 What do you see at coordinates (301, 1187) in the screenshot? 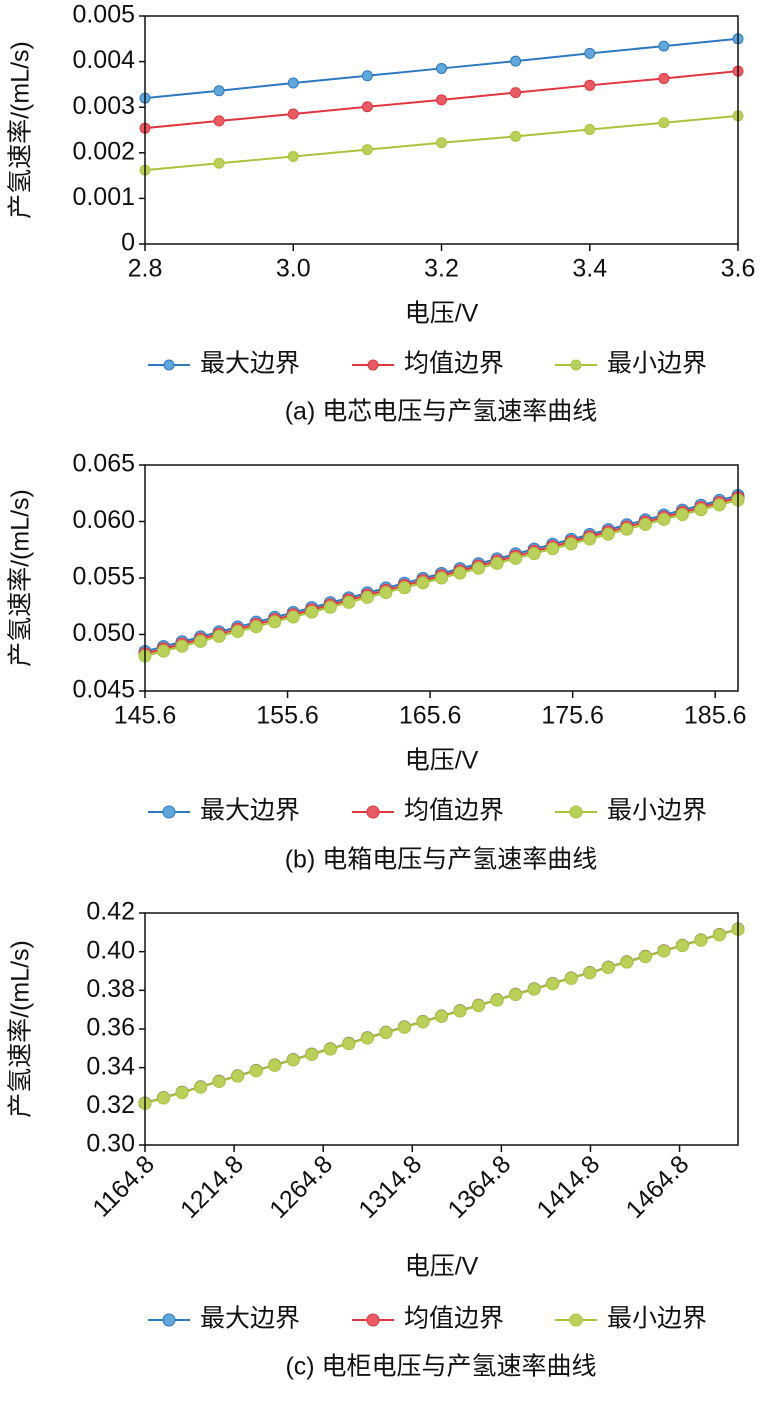
I see `x-tick-label: 1264.8` at bounding box center [301, 1187].